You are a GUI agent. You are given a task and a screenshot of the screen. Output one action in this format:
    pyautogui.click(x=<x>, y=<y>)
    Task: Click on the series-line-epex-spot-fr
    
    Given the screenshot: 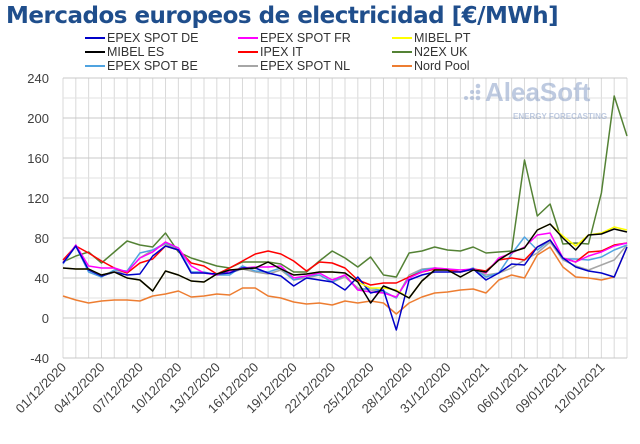 What is the action you would take?
    pyautogui.click(x=345, y=265)
    